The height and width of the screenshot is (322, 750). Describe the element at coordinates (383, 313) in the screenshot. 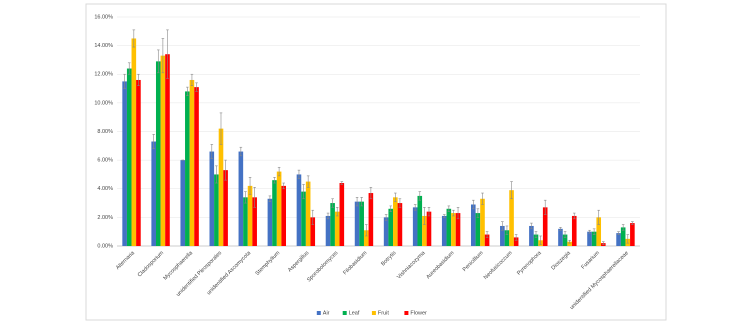

I see `legend-label: Fruit` at that location.